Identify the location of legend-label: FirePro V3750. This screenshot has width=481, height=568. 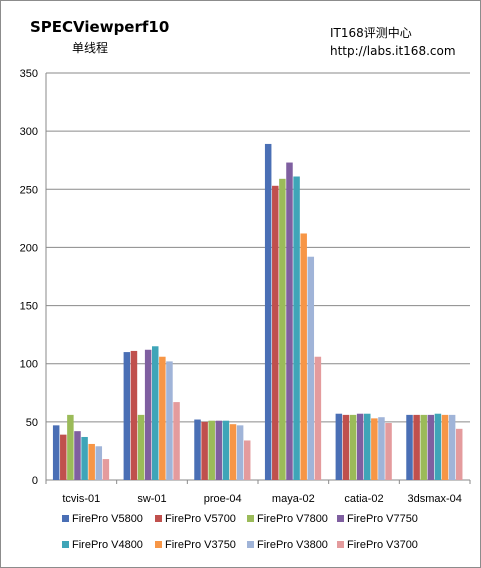
(200, 545).